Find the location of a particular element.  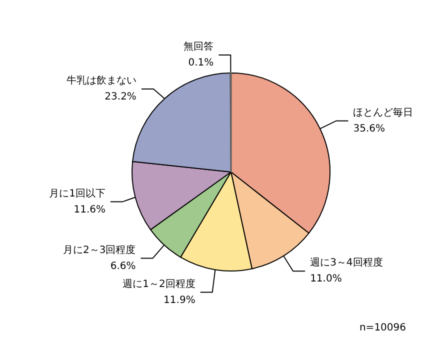

slice-label: 月に2～3回程度 is located at coordinates (99, 250).